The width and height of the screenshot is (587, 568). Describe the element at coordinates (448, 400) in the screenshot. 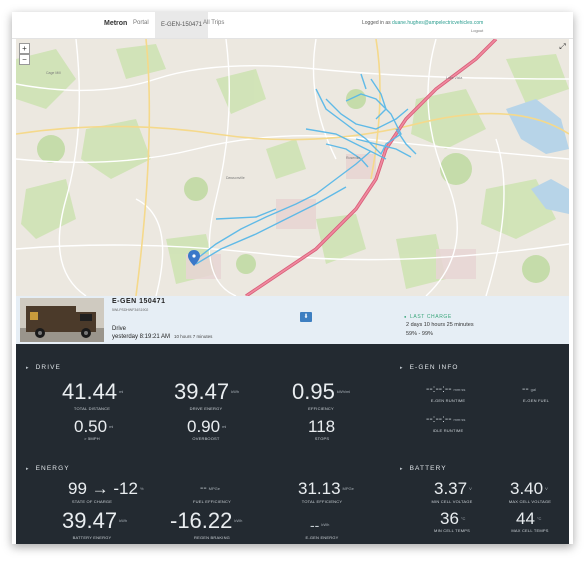

I see `egen-runtime-label: E-GEN RUNTIME` at that location.